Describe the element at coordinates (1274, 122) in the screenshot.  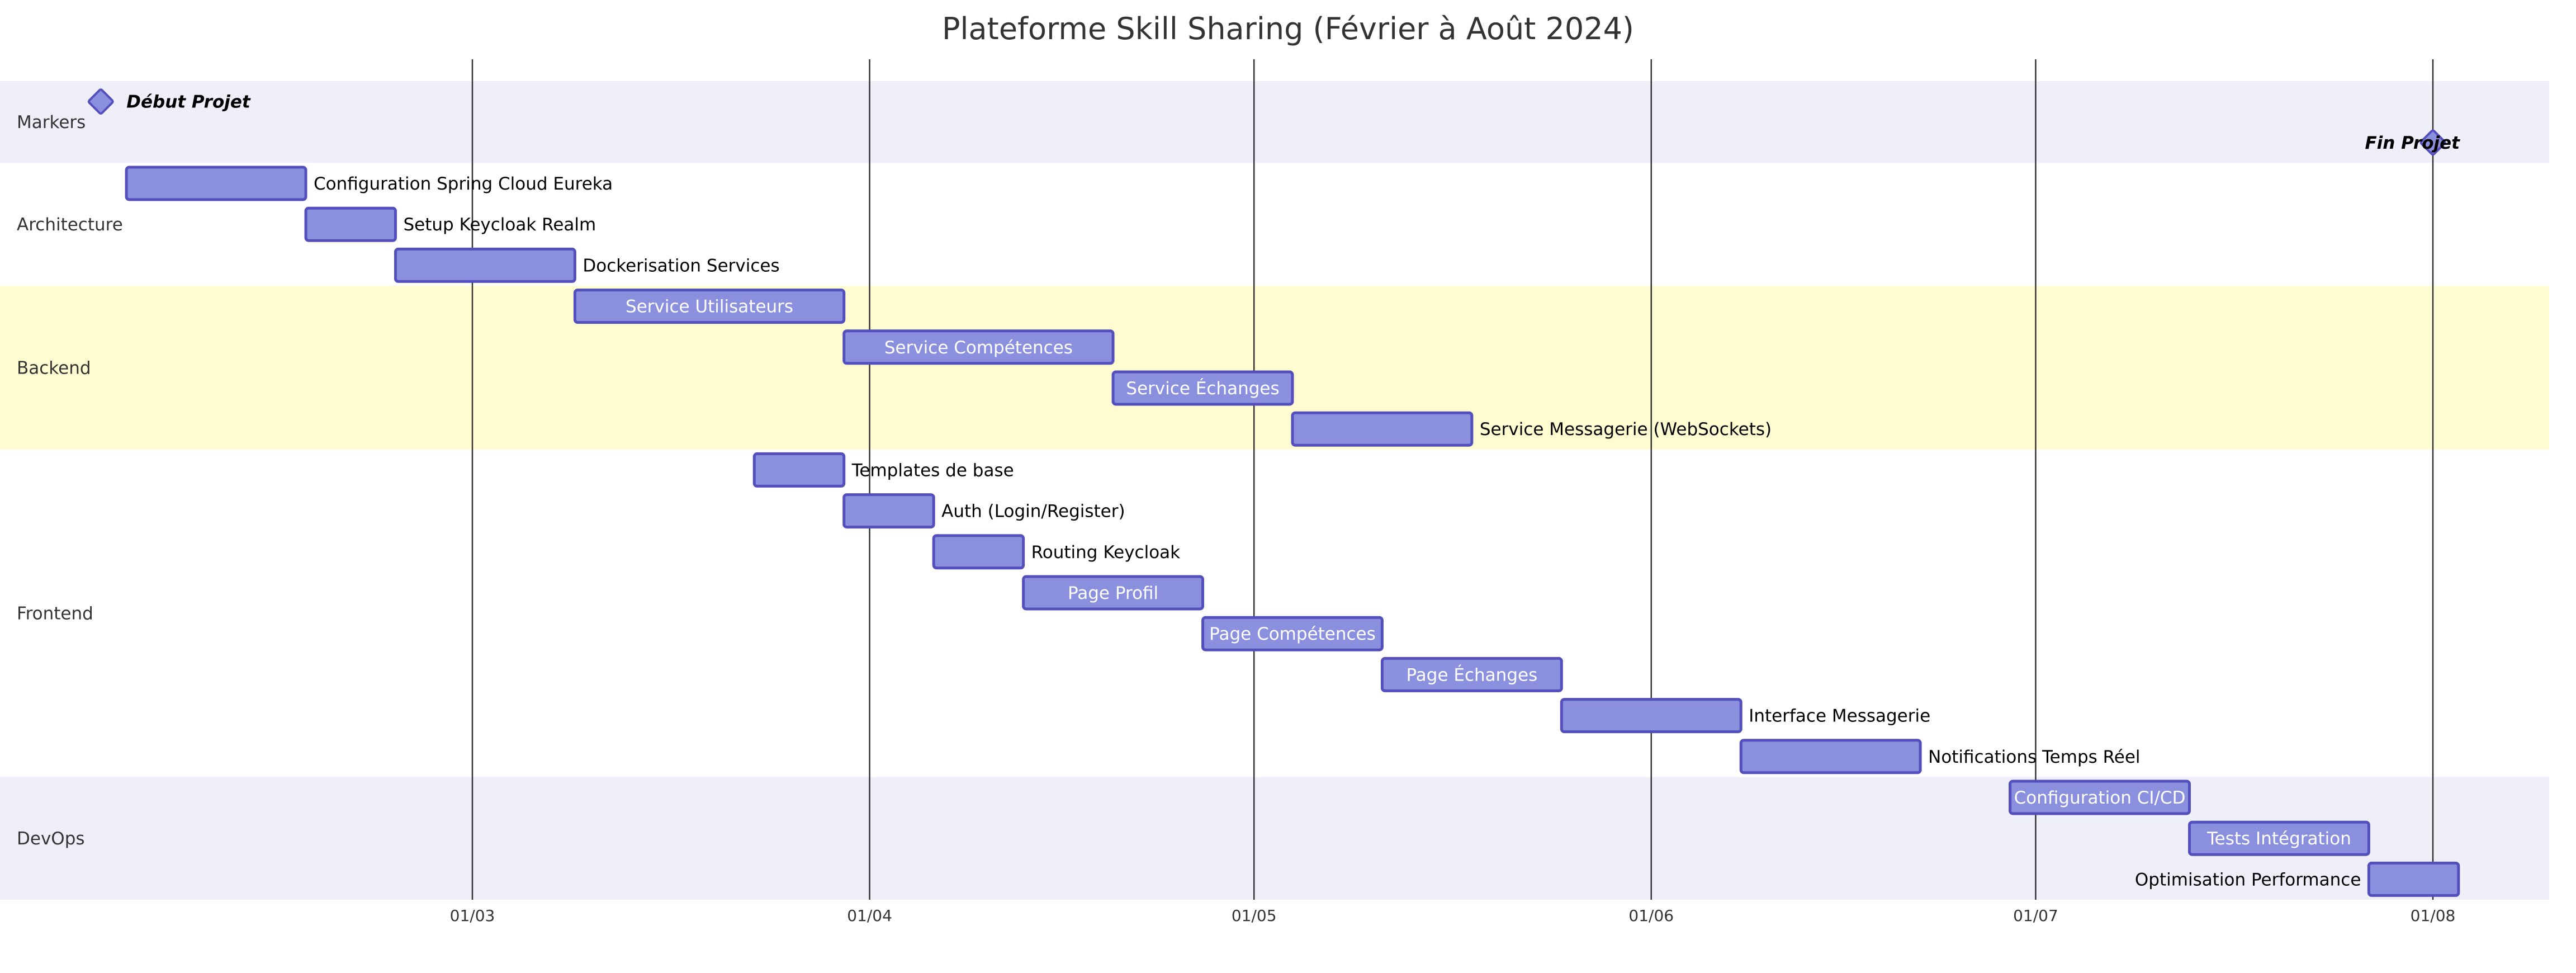
I see `section-band-markers` at that location.